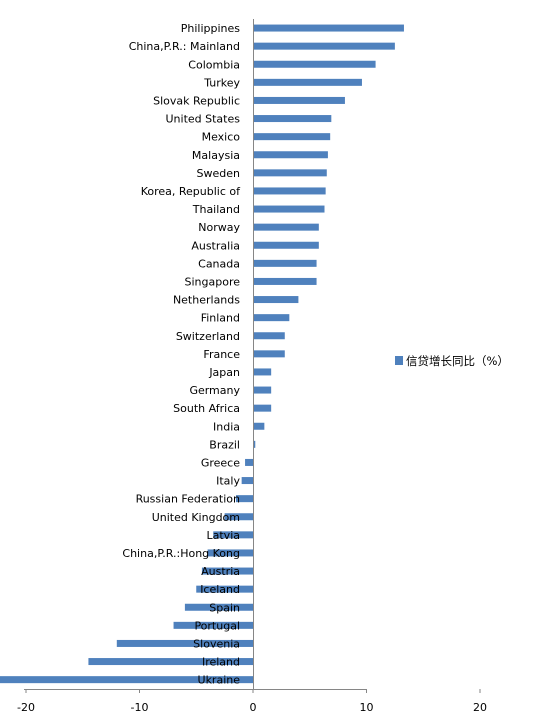 This screenshot has height=725, width=537. What do you see at coordinates (196, 517) in the screenshot?
I see `category-label: United Kingdom` at bounding box center [196, 517].